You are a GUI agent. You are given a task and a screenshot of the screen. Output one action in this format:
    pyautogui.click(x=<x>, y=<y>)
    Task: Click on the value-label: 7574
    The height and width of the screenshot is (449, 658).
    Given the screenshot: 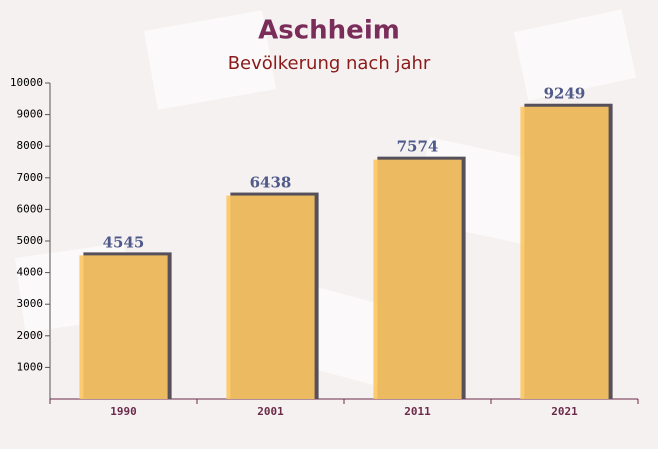 What is the action you would take?
    pyautogui.click(x=418, y=147)
    